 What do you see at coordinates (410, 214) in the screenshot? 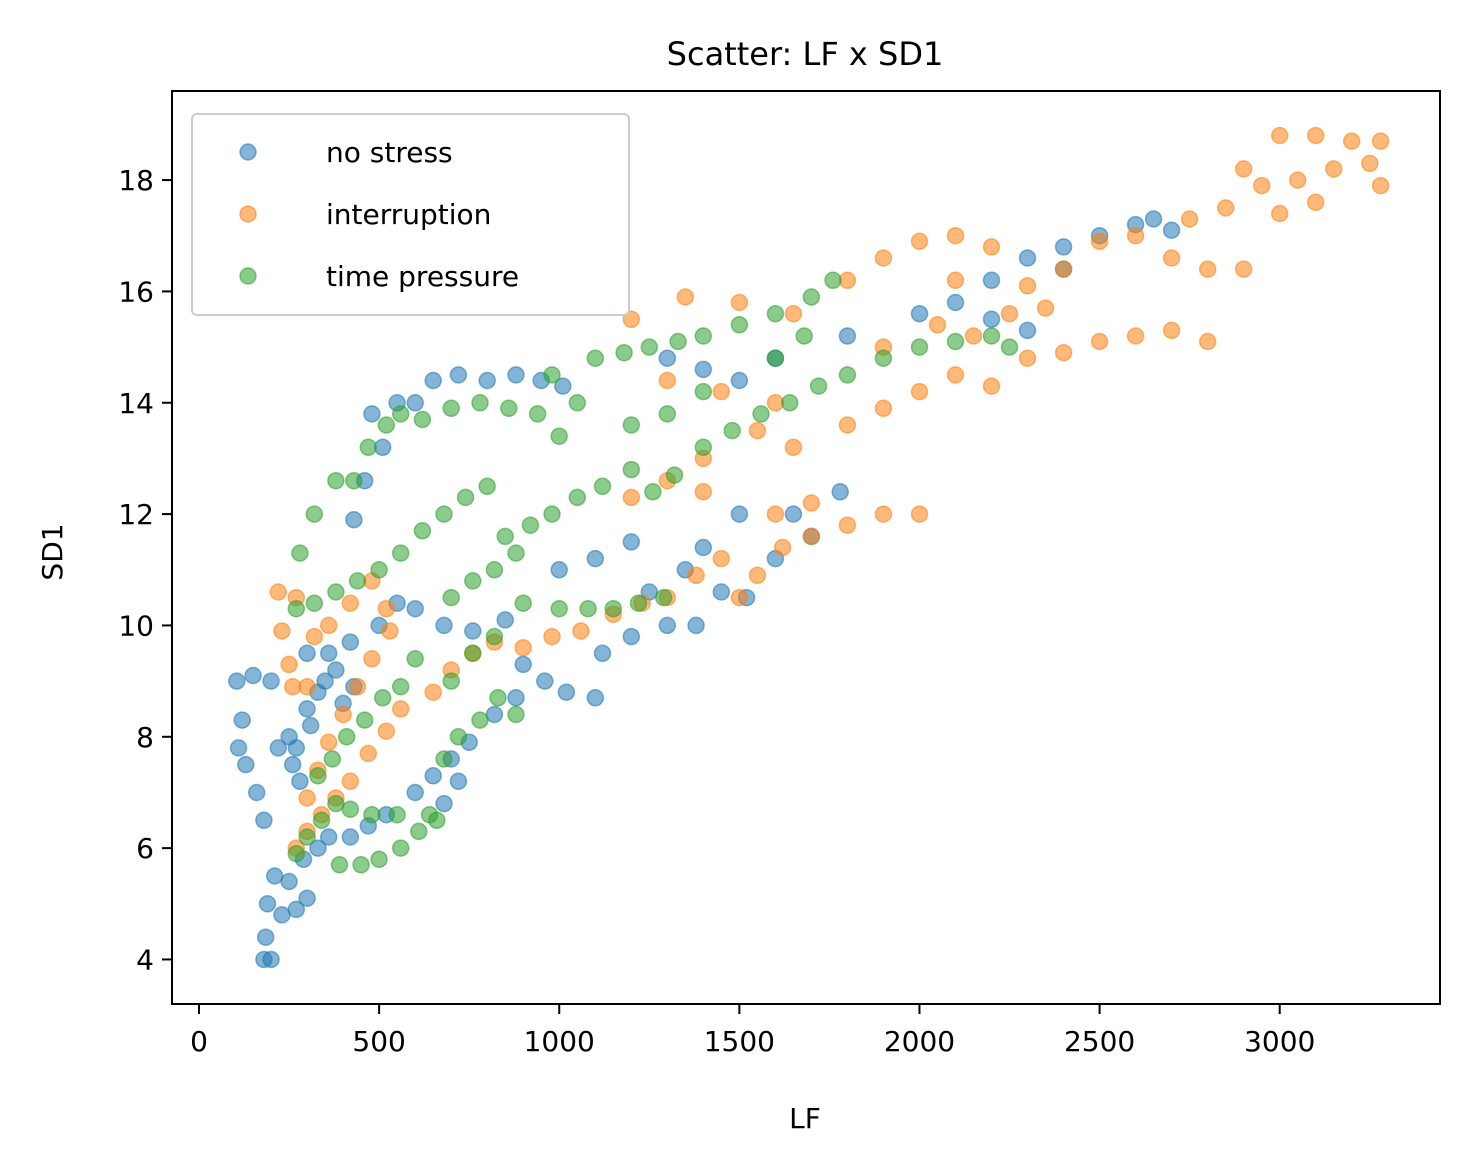
I see `legend: no stress interruption time pressure` at bounding box center [410, 214].